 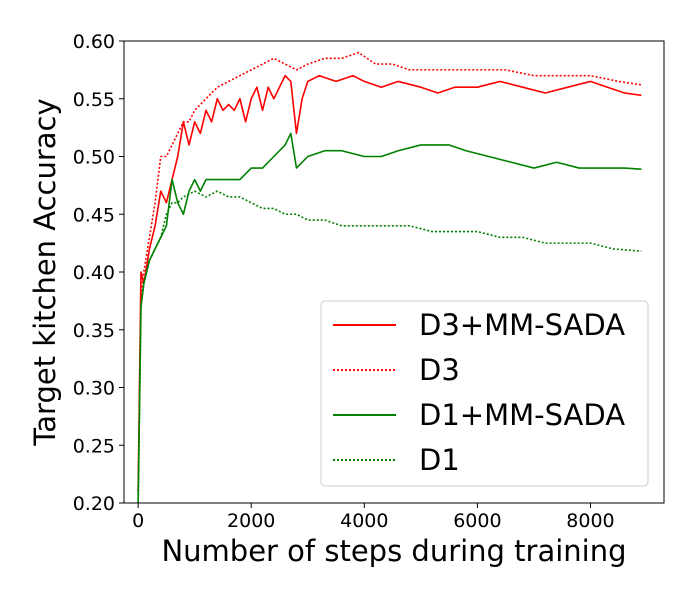 What do you see at coordinates (94, 331) in the screenshot?
I see `y-tick-label: 0.35` at bounding box center [94, 331].